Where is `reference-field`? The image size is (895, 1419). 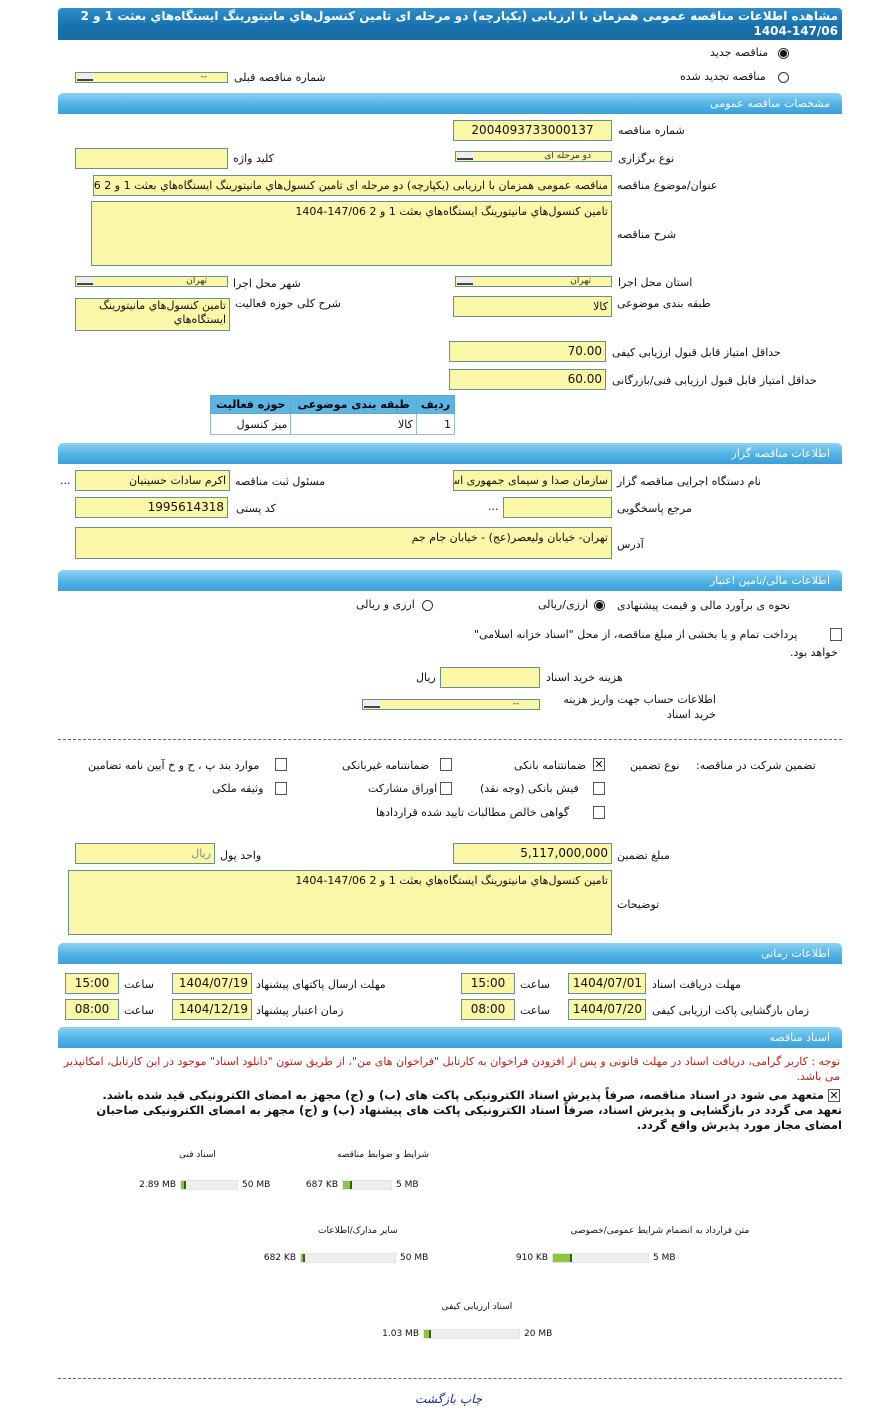 reference-field is located at coordinates (557, 507).